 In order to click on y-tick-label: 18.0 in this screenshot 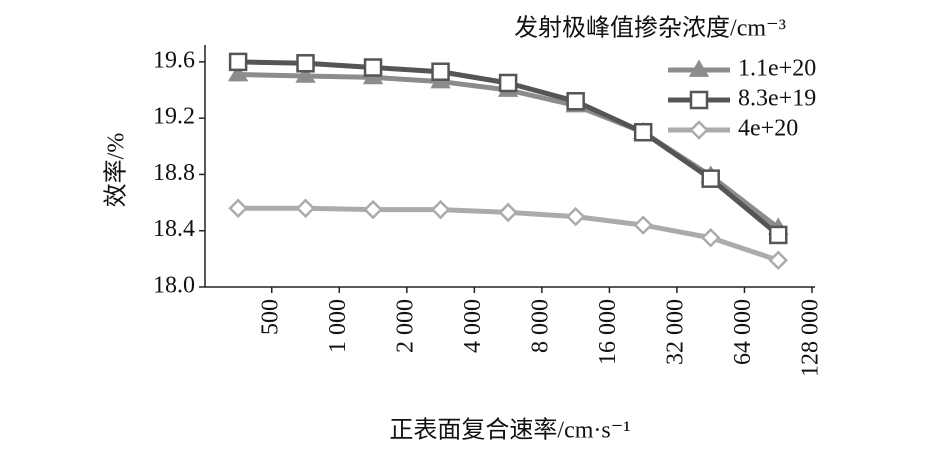, I will do `click(174, 286)`.